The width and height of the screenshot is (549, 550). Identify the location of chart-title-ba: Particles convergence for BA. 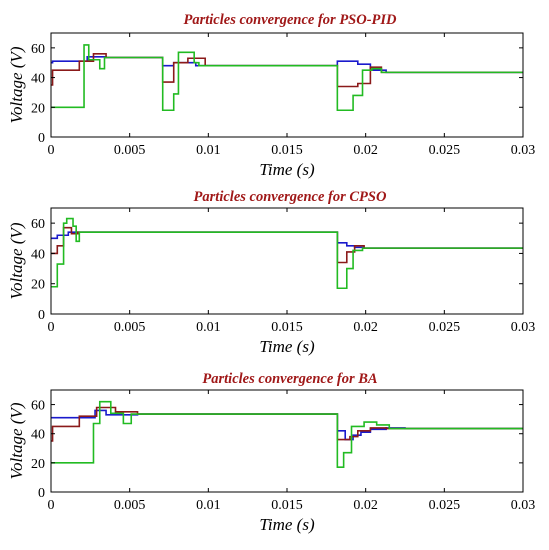
(290, 379).